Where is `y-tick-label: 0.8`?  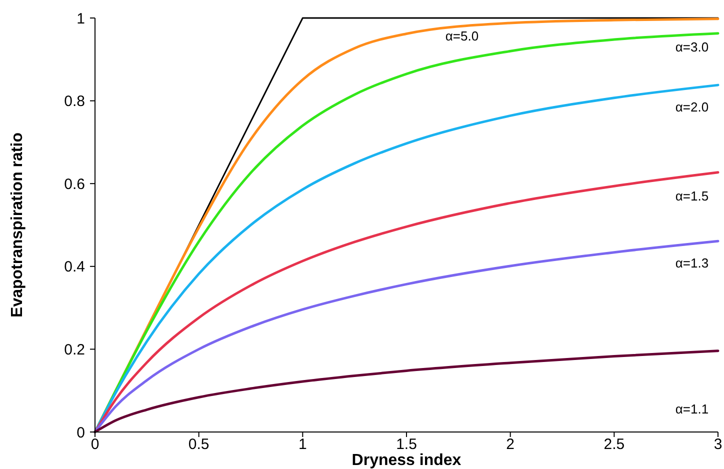
y-tick-label: 0.8 is located at coordinates (74, 101).